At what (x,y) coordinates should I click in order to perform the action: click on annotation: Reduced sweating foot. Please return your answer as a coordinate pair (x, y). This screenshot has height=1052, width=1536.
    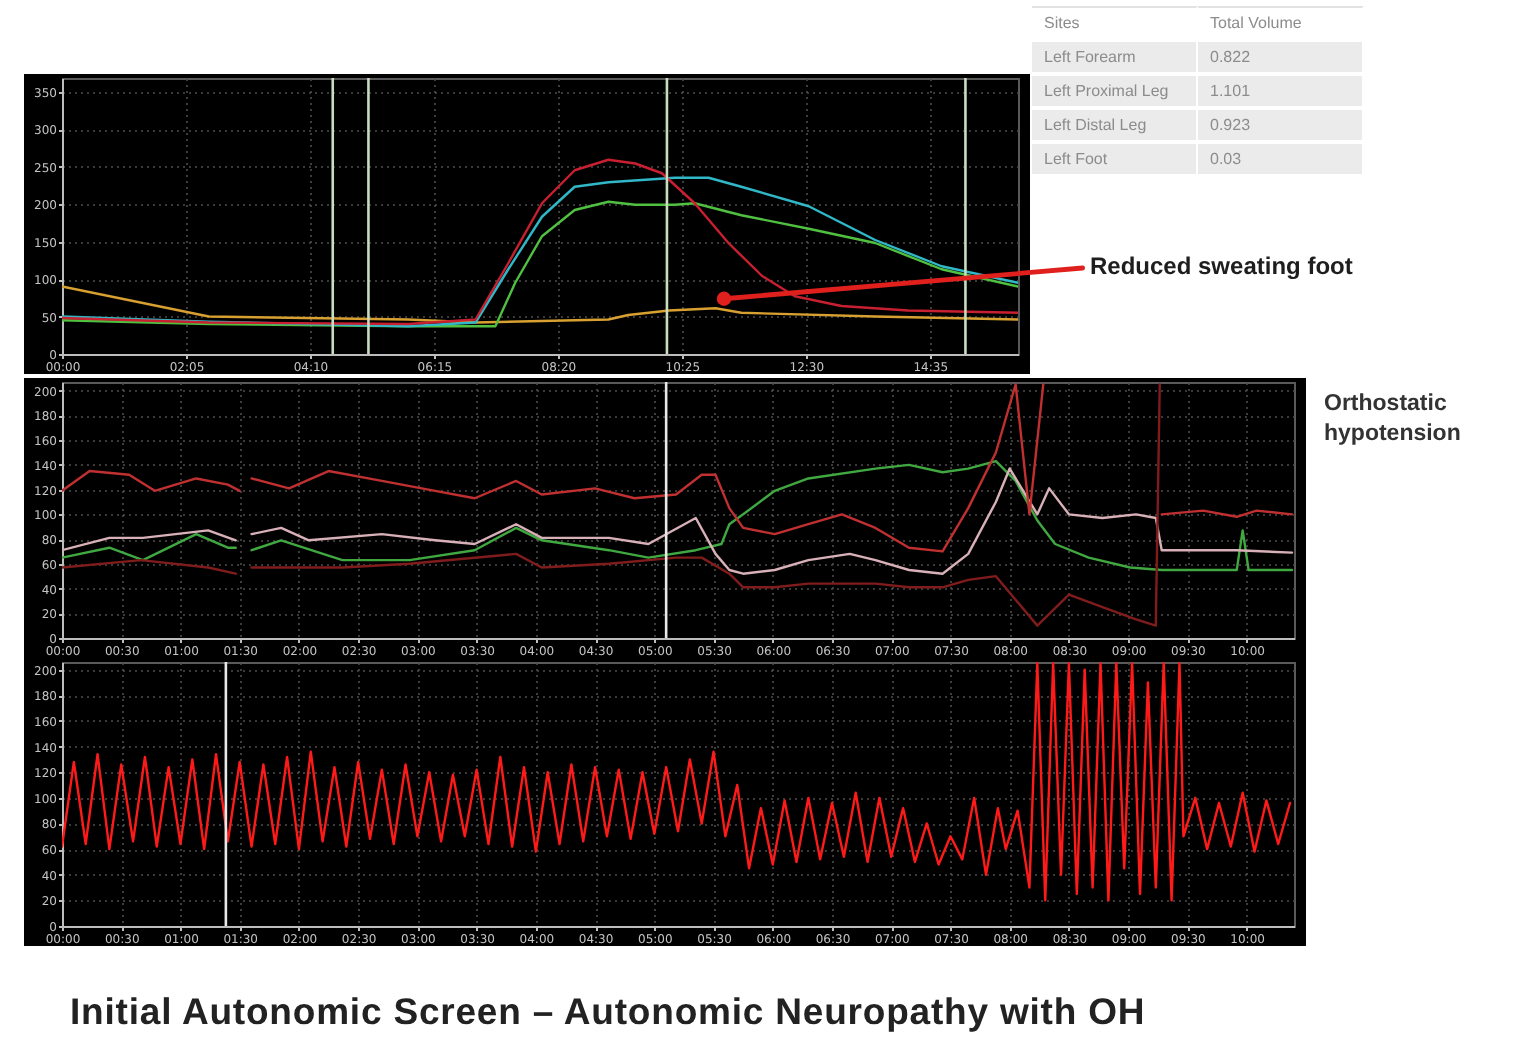
    Looking at the image, I should click on (1221, 266).